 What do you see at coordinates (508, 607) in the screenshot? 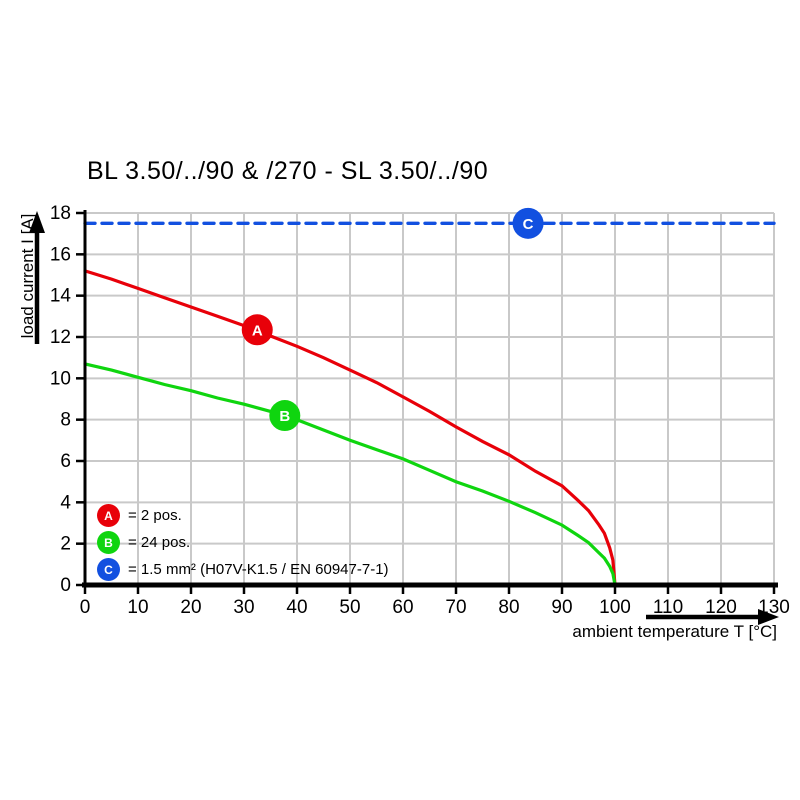
I see `x-tick-label: 80` at bounding box center [508, 607].